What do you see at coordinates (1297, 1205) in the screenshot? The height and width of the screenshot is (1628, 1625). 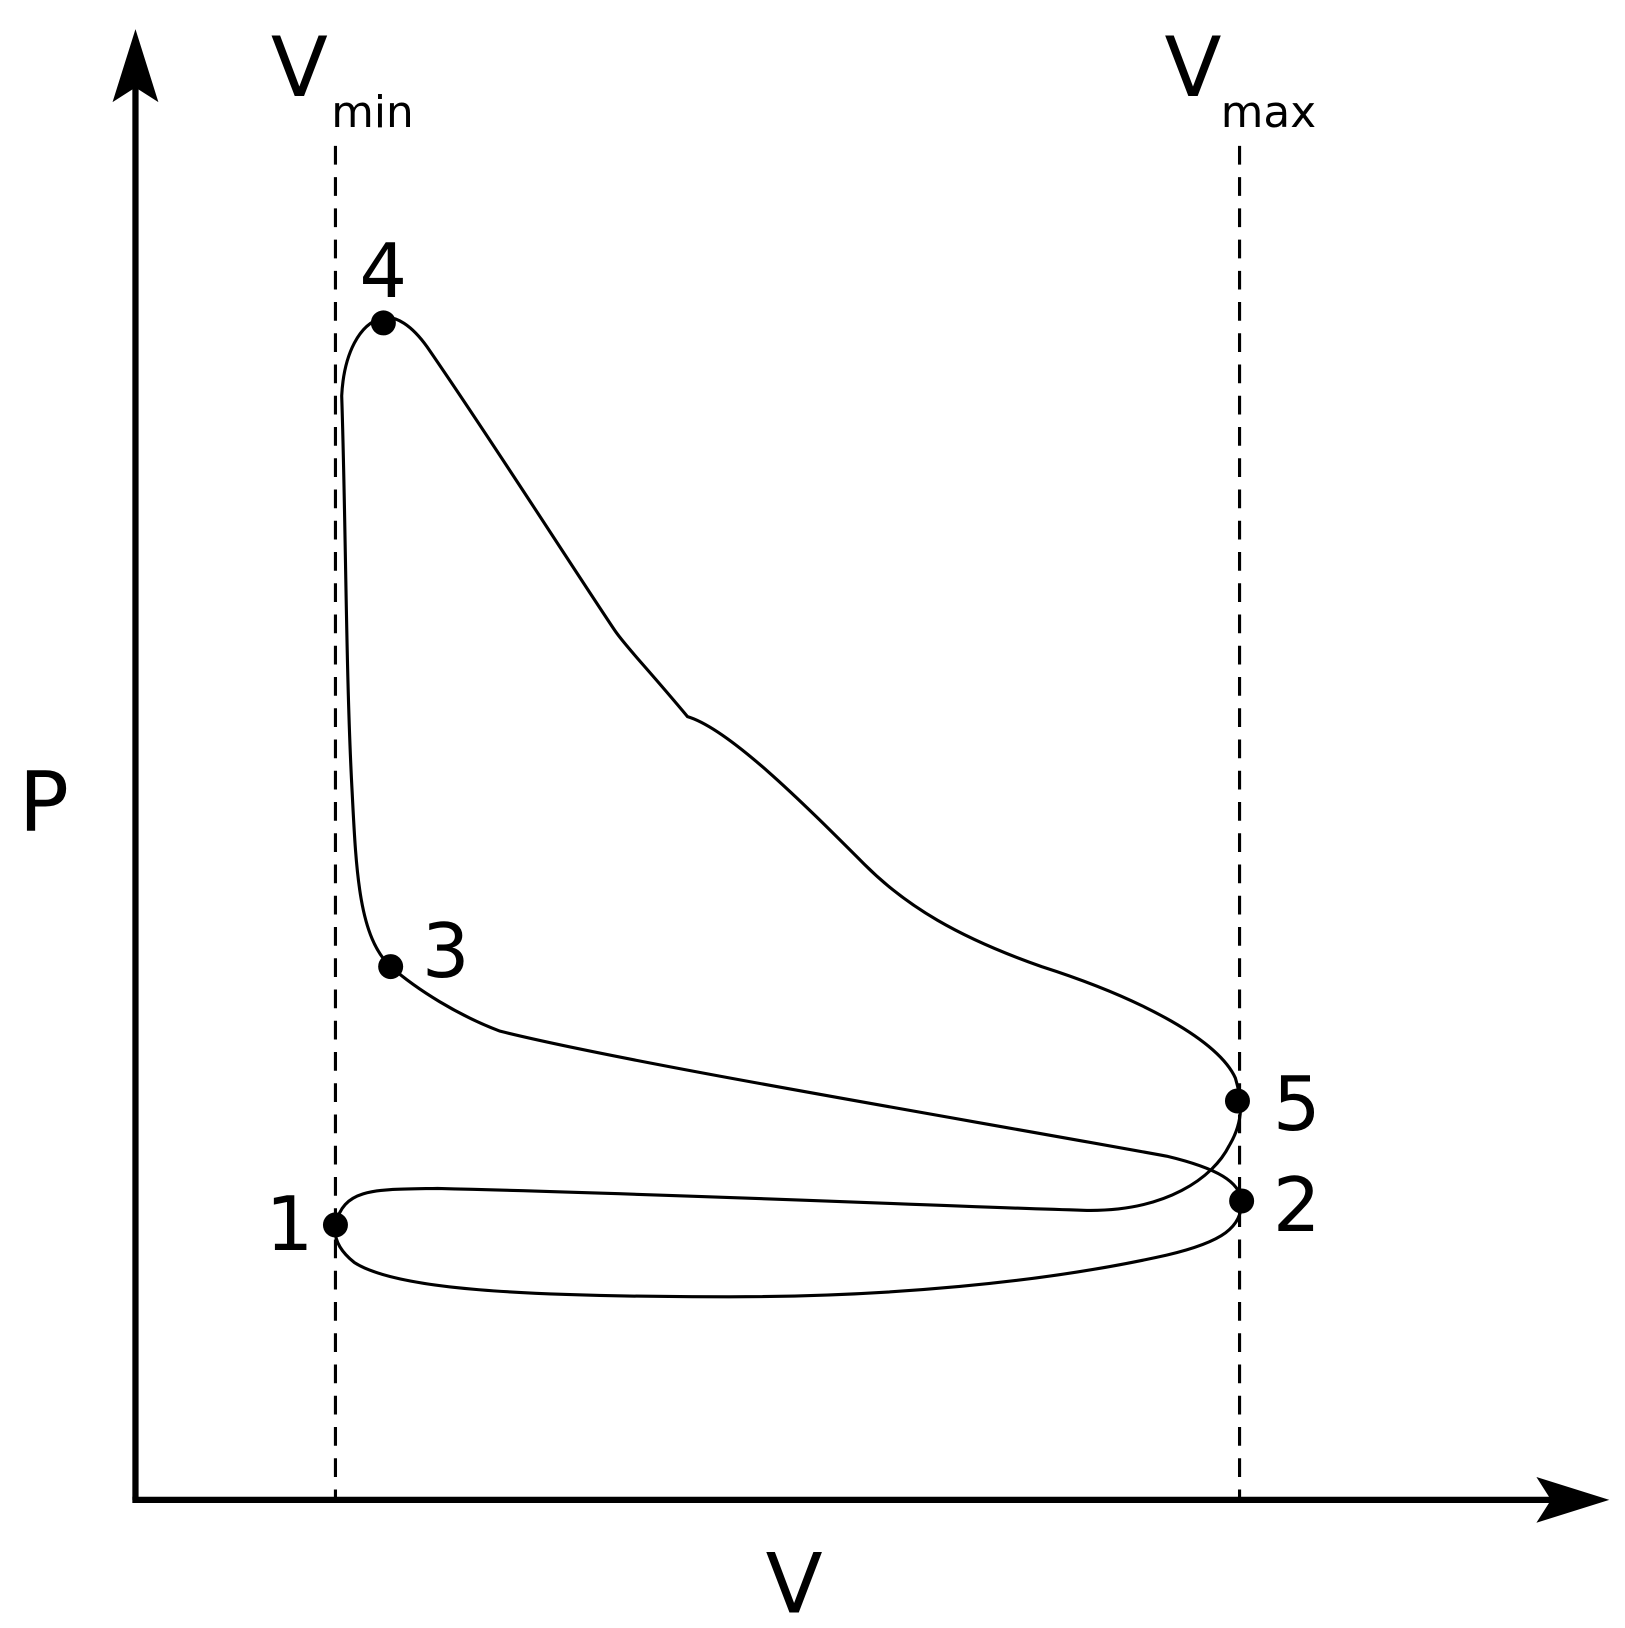 I see `point-label: 2` at bounding box center [1297, 1205].